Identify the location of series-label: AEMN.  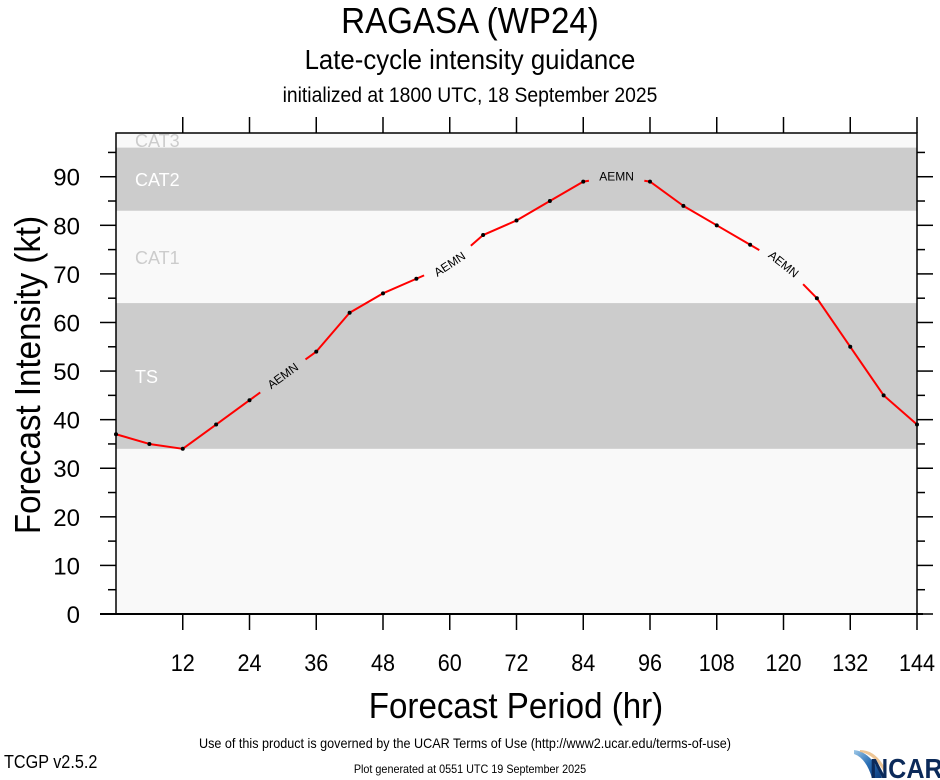
(616, 177).